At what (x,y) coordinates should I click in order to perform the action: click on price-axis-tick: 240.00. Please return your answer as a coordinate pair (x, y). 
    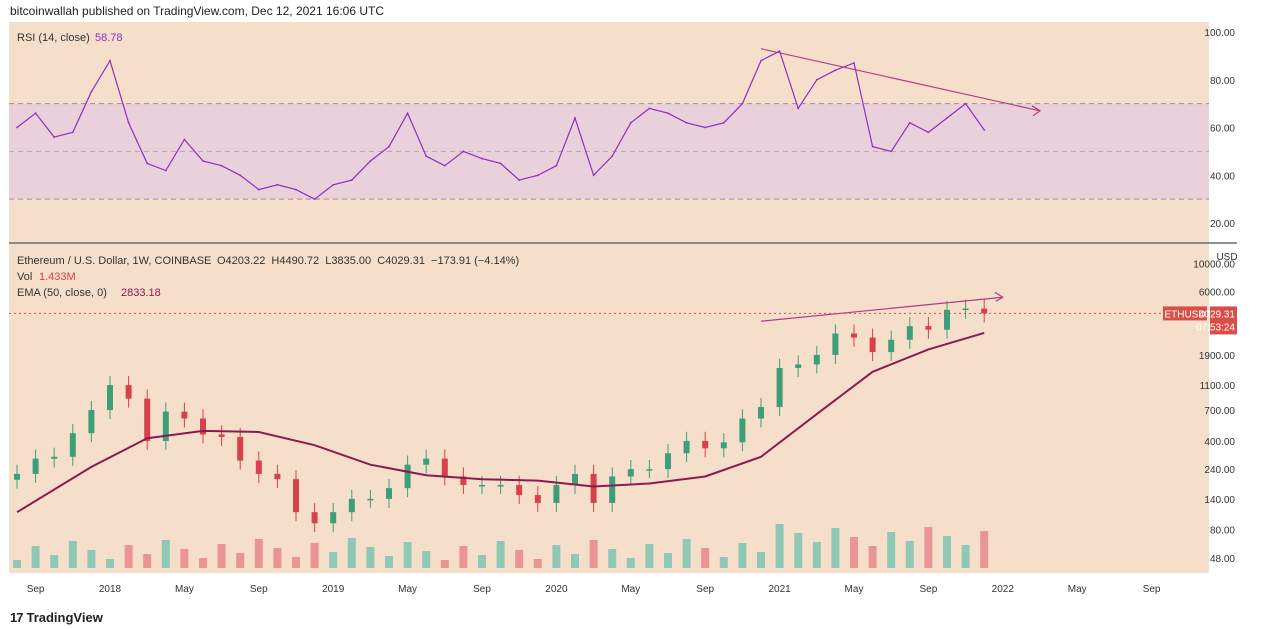
    Looking at the image, I should click on (1219, 470).